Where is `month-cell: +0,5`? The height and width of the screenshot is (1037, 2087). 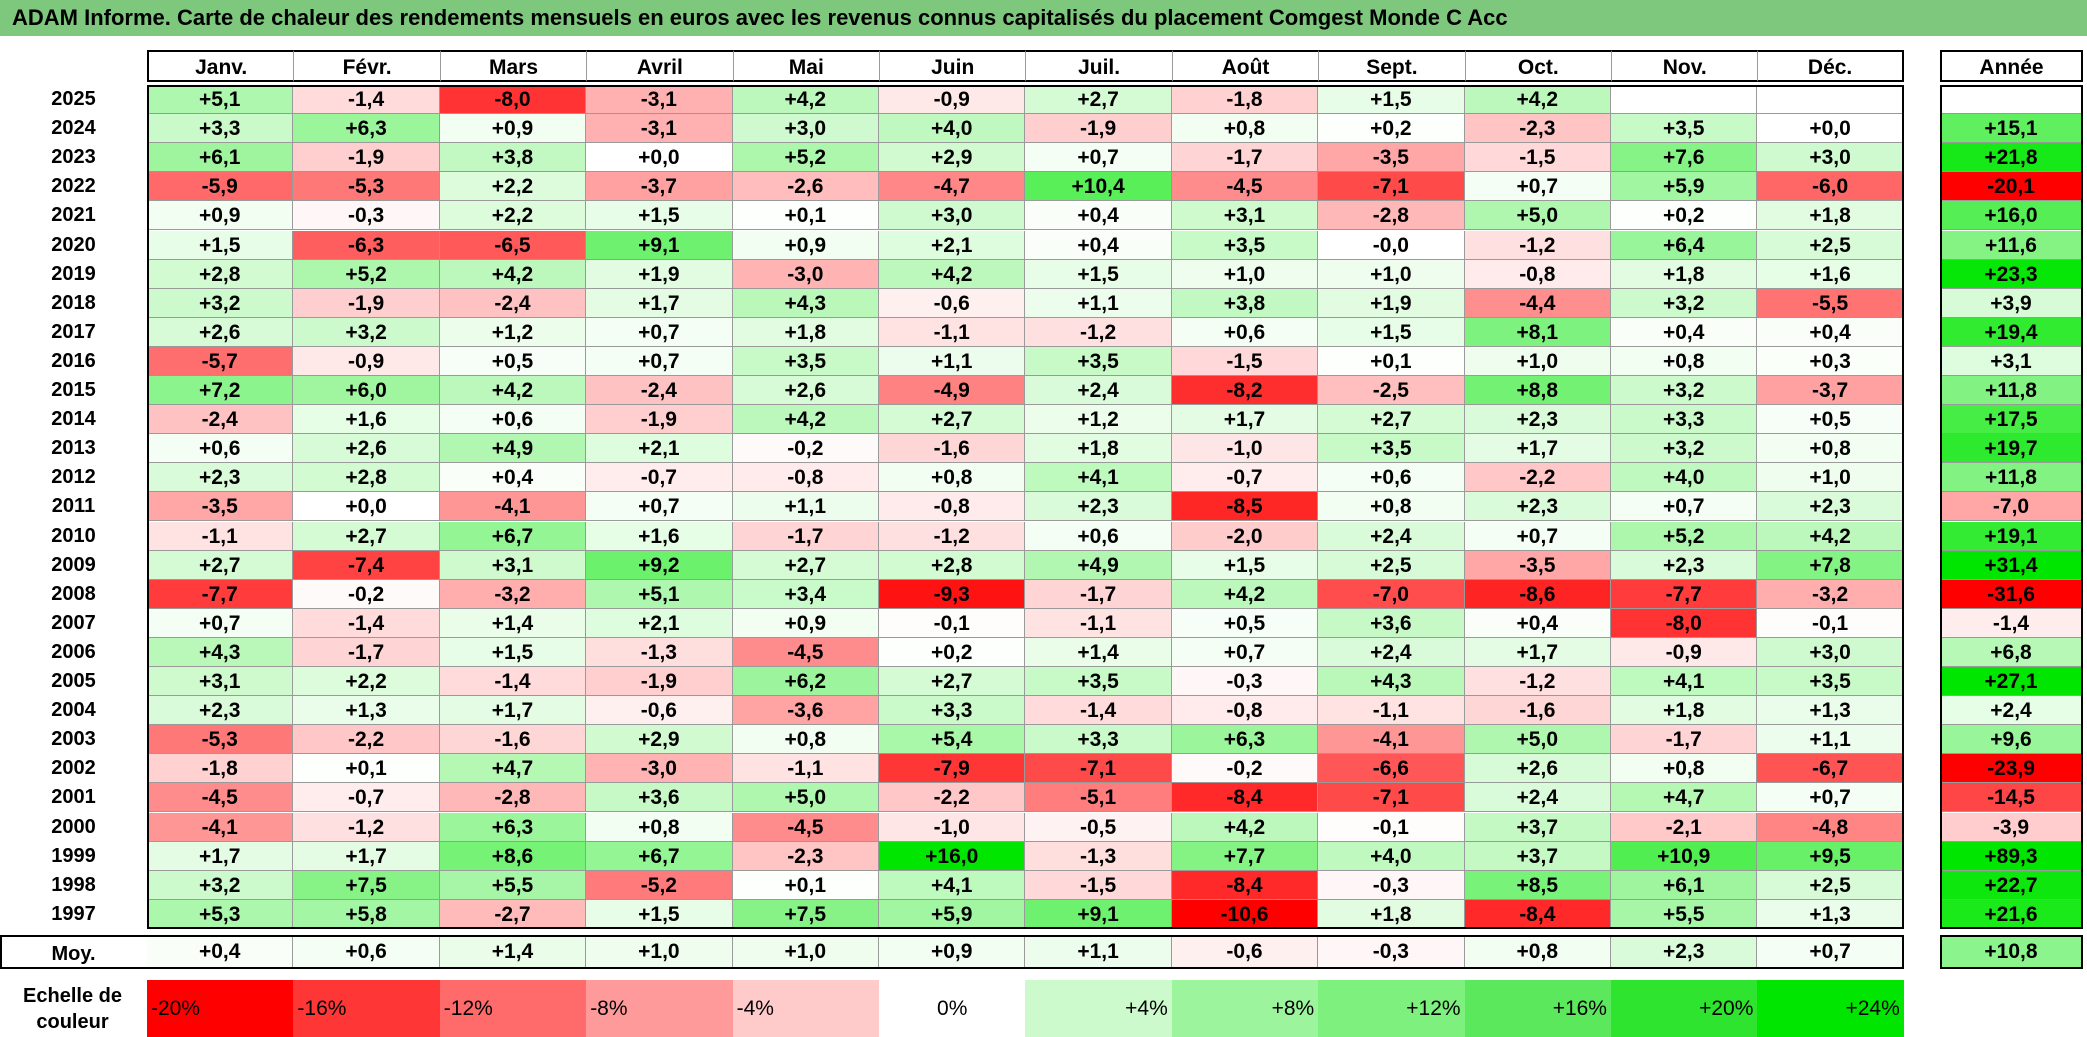 month-cell: +0,5 is located at coordinates (1830, 420).